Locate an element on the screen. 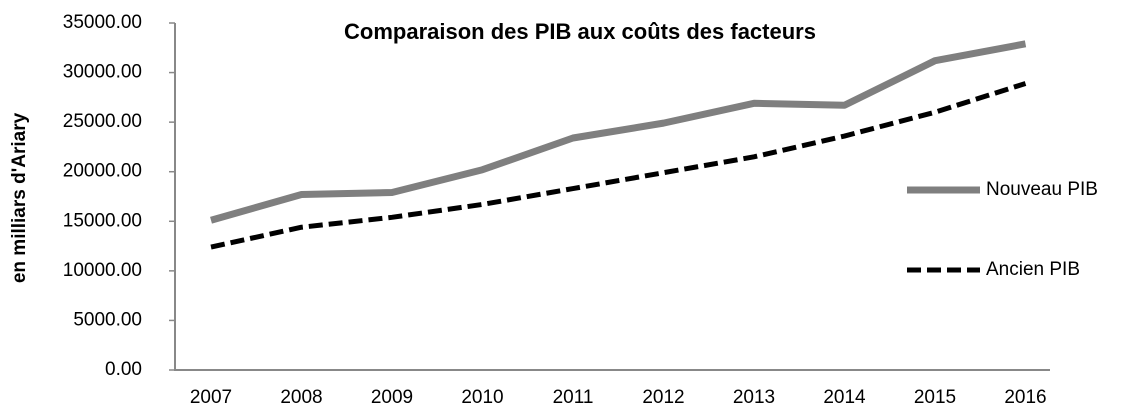 The width and height of the screenshot is (1133, 416). y-tick-label: 30000.00 is located at coordinates (102, 72).